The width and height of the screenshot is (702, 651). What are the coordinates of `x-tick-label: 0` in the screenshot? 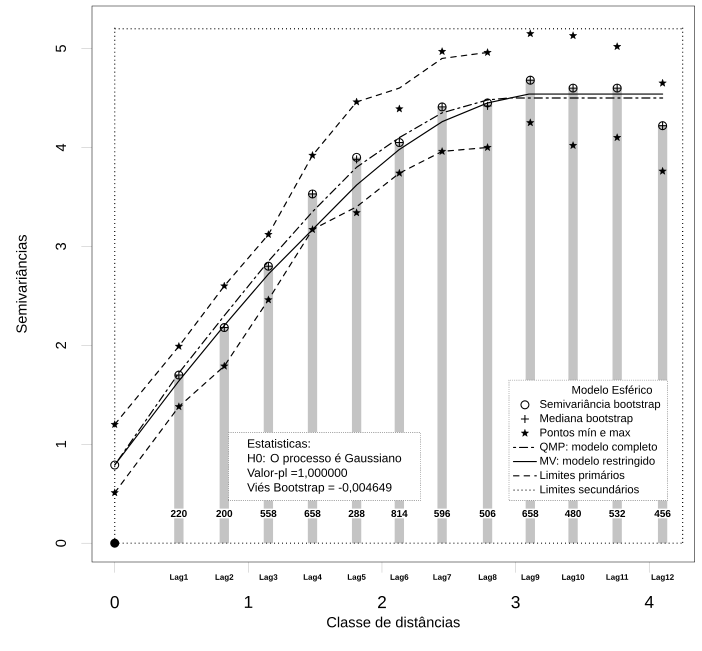 It's located at (114, 602).